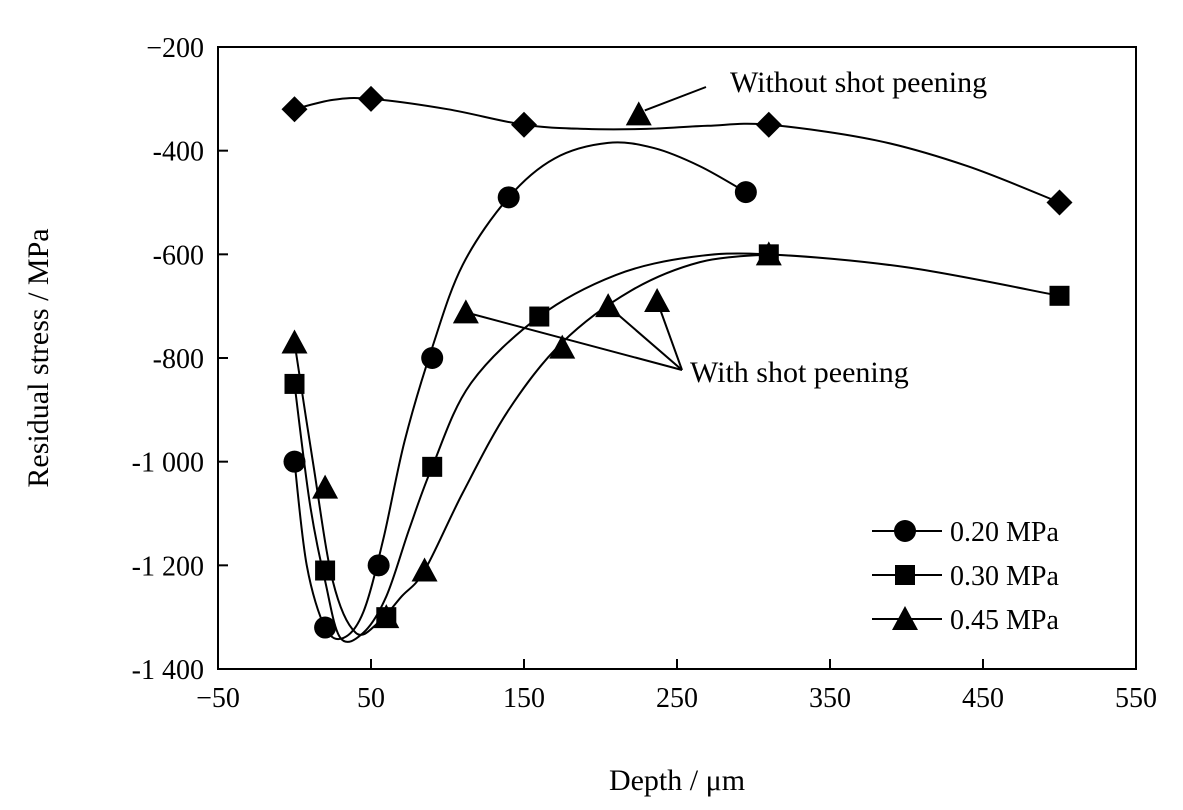  What do you see at coordinates (371, 698) in the screenshot?
I see `x-tick-label: 50` at bounding box center [371, 698].